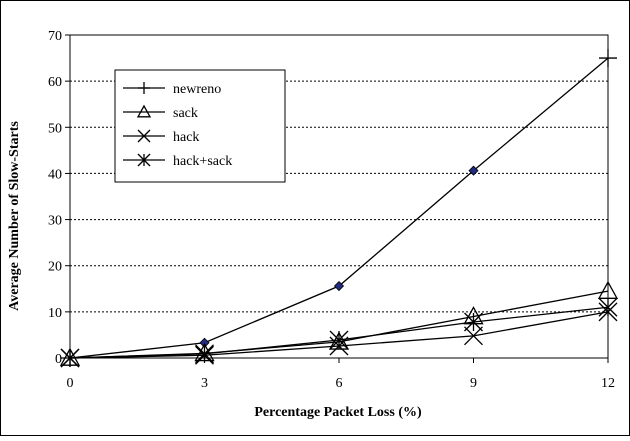  What do you see at coordinates (204, 383) in the screenshot?
I see `x-tick-label: 3` at bounding box center [204, 383].